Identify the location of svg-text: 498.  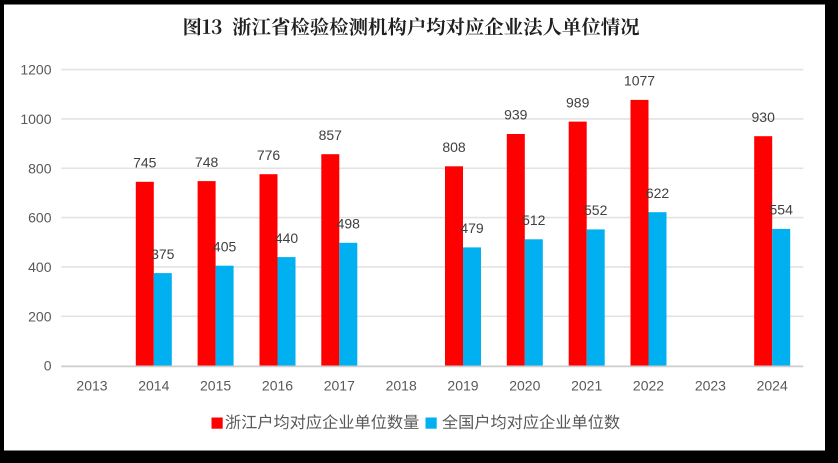
(349, 224).